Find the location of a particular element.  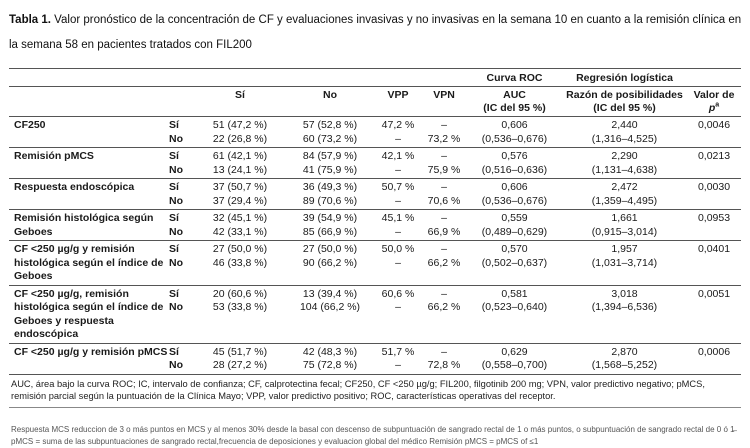

cell-vpn-no: 73,2 % is located at coordinates (444, 138).